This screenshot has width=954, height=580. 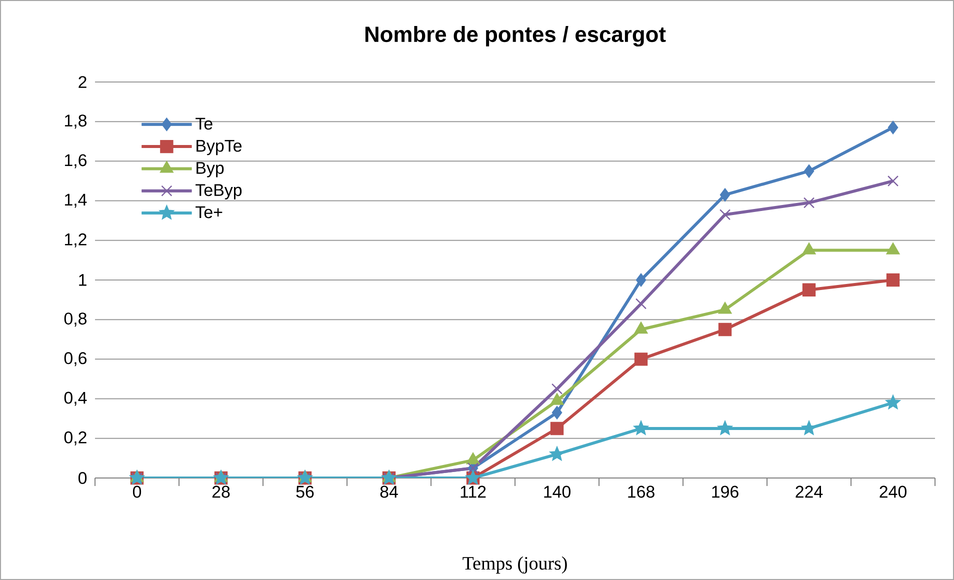 What do you see at coordinates (75, 161) in the screenshot?
I see `y-tick-label: 1,6` at bounding box center [75, 161].